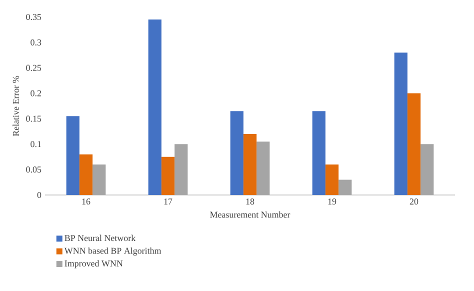  Describe the element at coordinates (34, 67) in the screenshot. I see `y-tick-label: 0.25` at that location.